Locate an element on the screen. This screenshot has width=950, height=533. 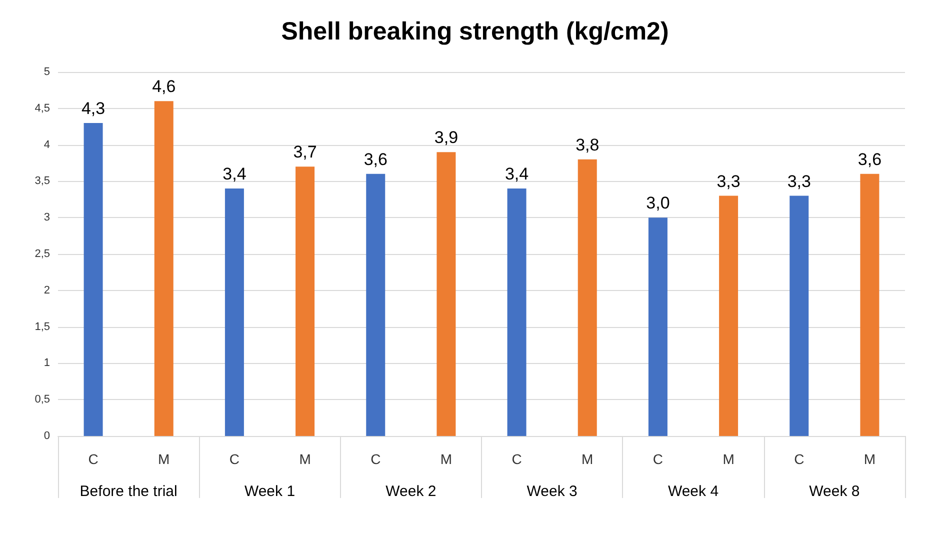
x-tick-label: Week 2 is located at coordinates (411, 491).